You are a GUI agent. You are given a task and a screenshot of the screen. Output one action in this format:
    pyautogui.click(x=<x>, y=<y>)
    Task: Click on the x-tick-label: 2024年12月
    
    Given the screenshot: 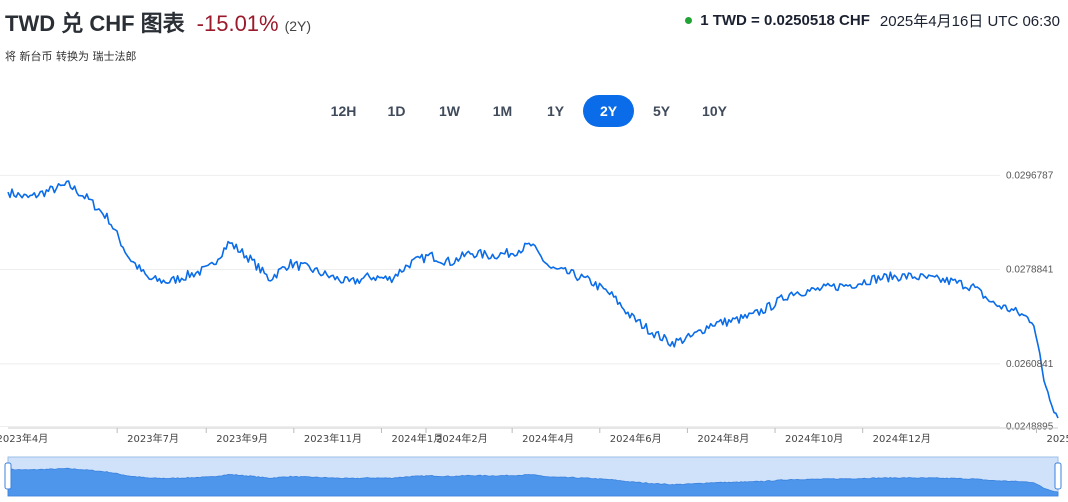 What is the action you would take?
    pyautogui.click(x=902, y=438)
    